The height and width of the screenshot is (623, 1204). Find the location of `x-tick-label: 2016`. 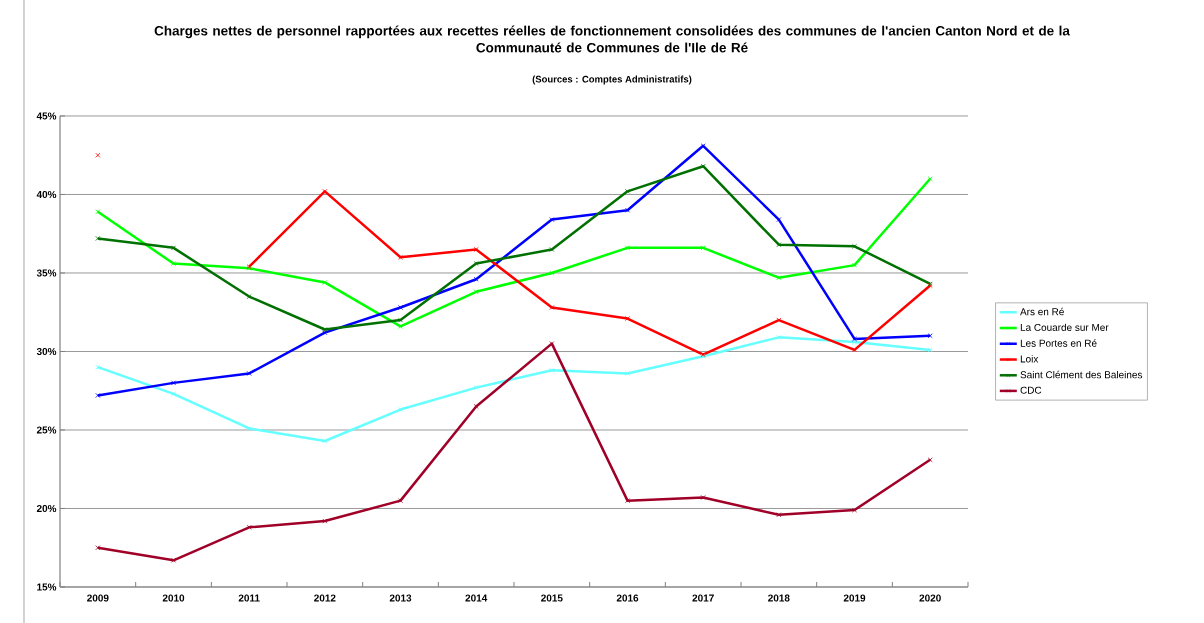

x-tick-label: 2016 is located at coordinates (627, 598).